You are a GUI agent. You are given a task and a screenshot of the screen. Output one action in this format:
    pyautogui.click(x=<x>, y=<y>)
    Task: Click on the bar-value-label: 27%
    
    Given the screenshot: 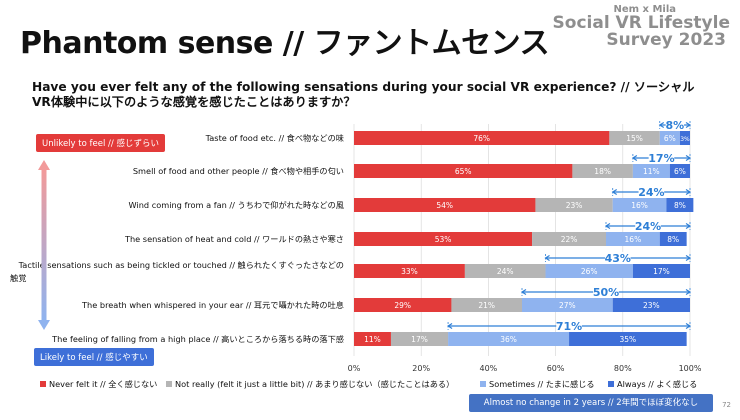 What is the action you would take?
    pyautogui.click(x=567, y=305)
    